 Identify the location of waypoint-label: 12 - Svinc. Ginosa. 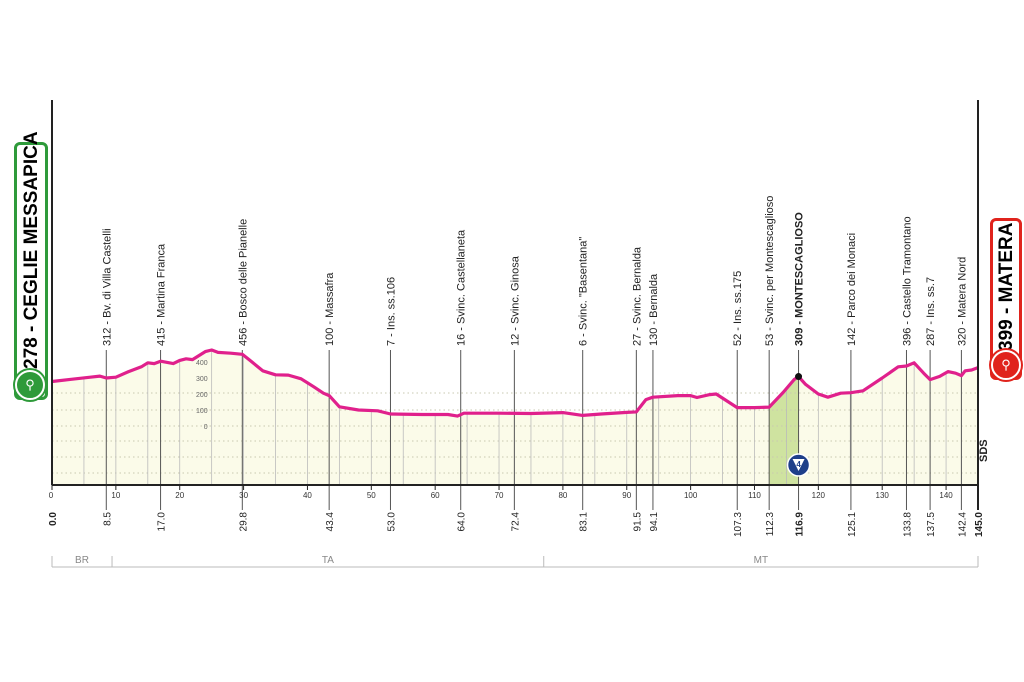
(515, 300).